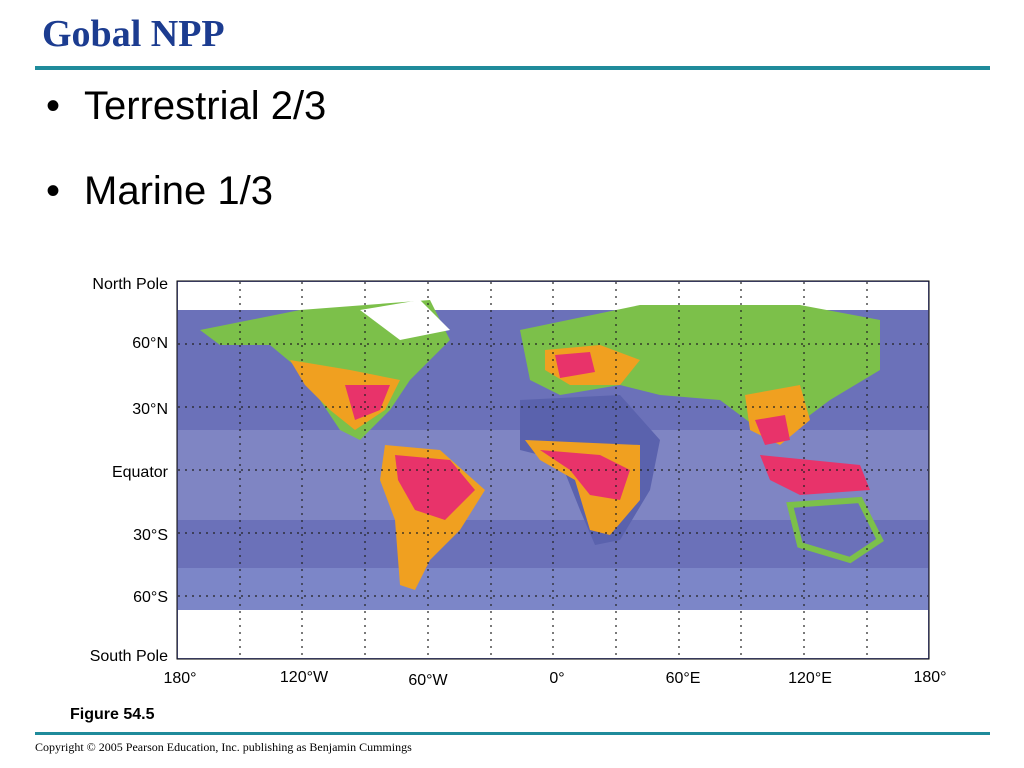 This screenshot has height=768, width=1024. What do you see at coordinates (512, 733) in the screenshot?
I see `footer-rule` at bounding box center [512, 733].